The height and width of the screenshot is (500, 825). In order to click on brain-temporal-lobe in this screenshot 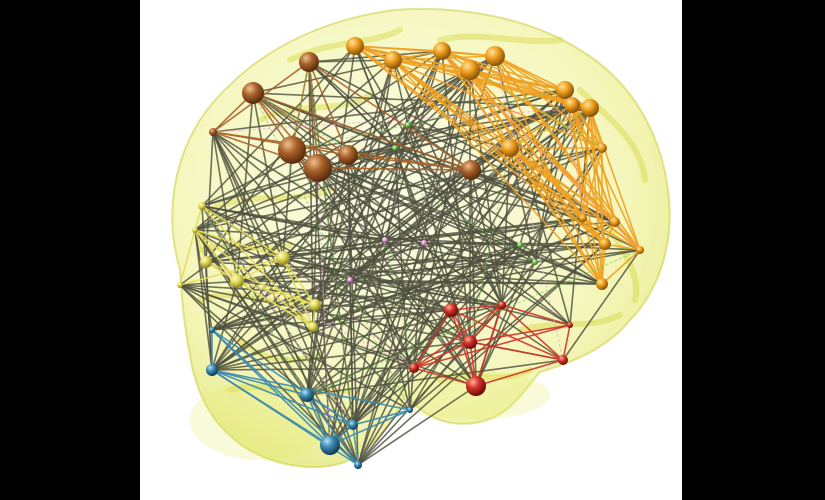, I will do `click(470, 395)`.